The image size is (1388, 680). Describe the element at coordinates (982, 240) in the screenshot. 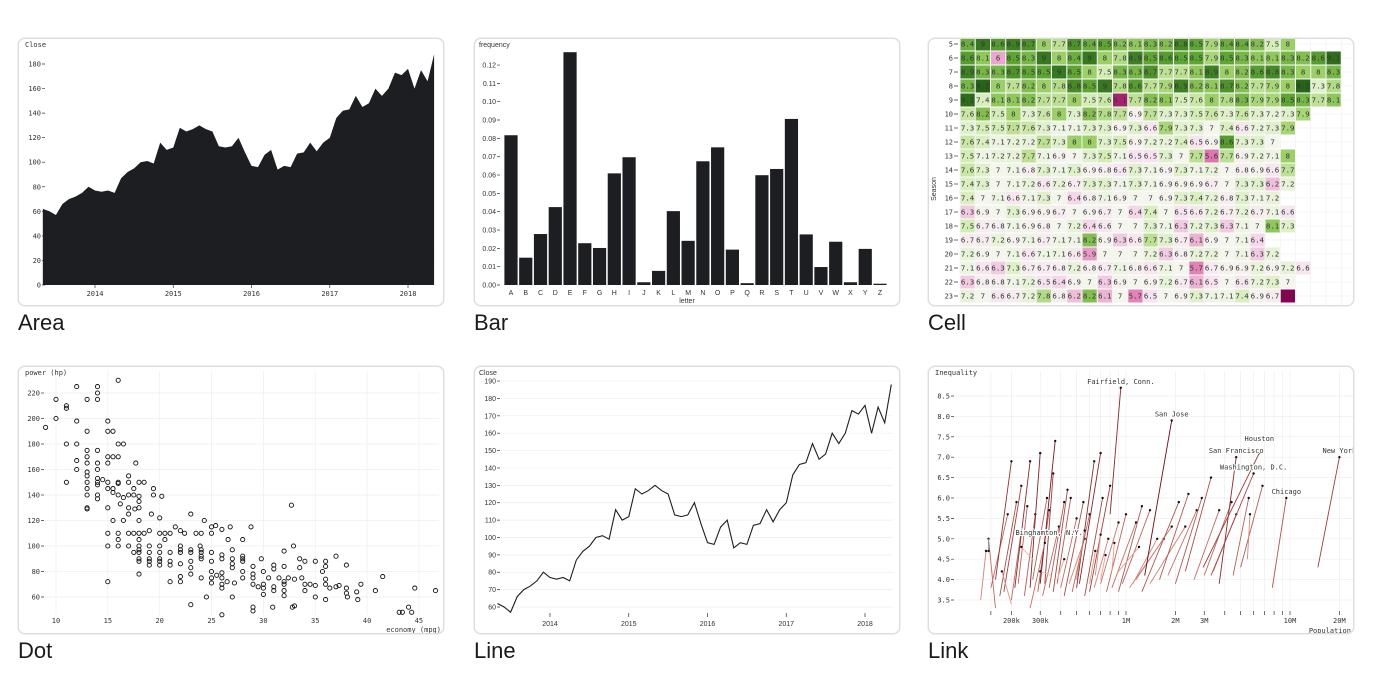

I see `cell-label: 6.7` at that location.